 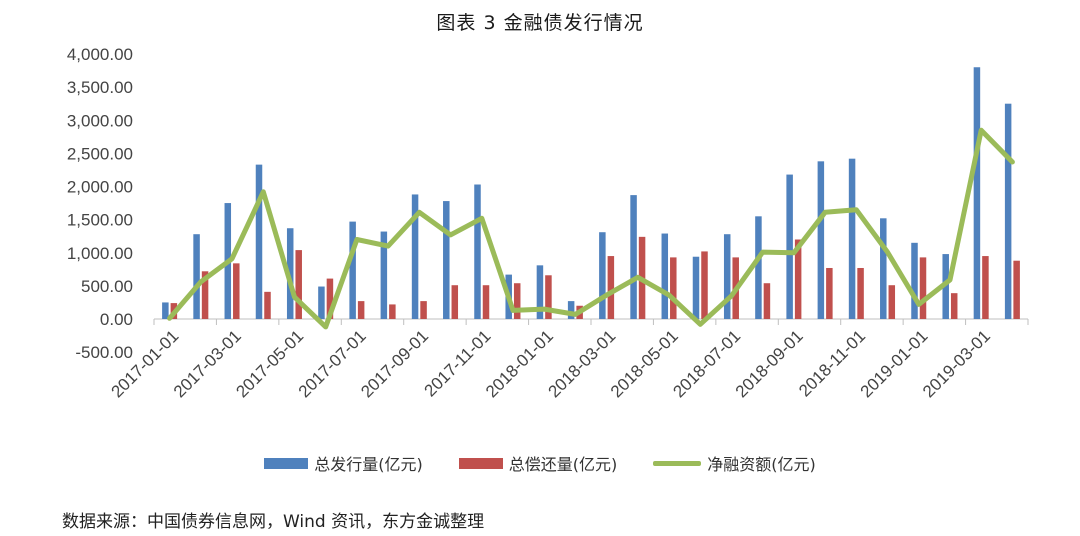 I want to click on legend-item-issuance: 总发行量(亿元), so click(x=343, y=463).